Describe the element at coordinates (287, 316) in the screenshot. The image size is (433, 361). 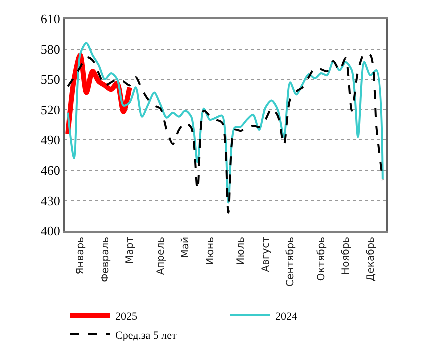
I see `legend-label: 2024` at that location.